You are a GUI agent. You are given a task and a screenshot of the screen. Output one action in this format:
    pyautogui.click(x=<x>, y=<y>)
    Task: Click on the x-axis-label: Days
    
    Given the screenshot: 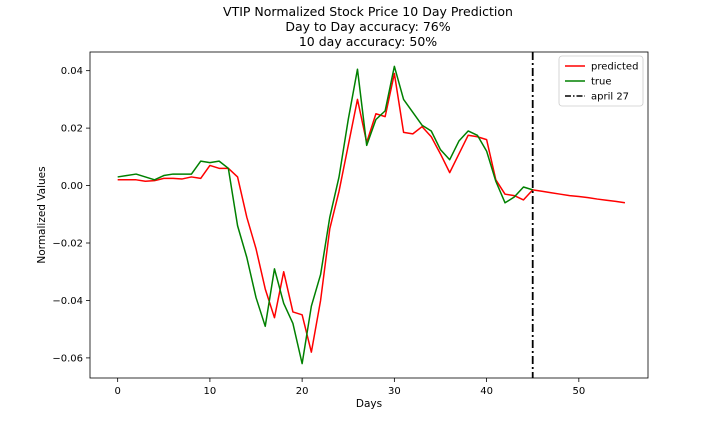 What is the action you would take?
    pyautogui.click(x=369, y=404)
    